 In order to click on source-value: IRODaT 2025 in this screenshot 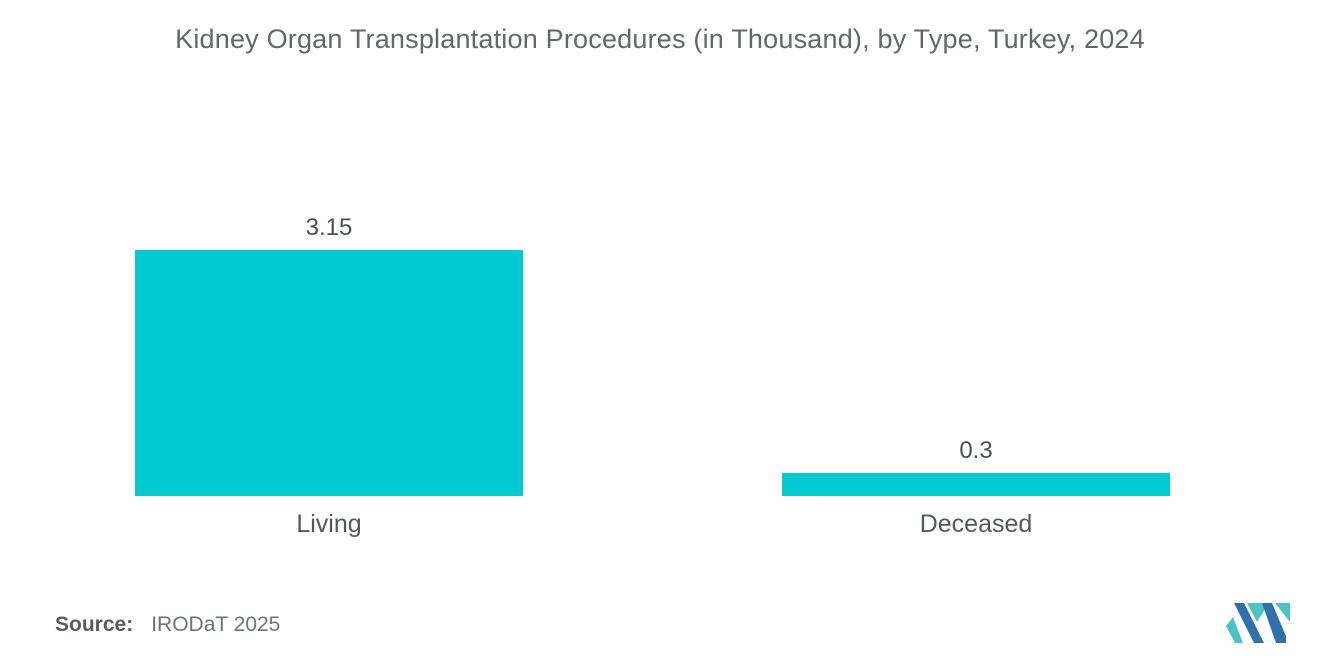, I will do `click(216, 624)`.